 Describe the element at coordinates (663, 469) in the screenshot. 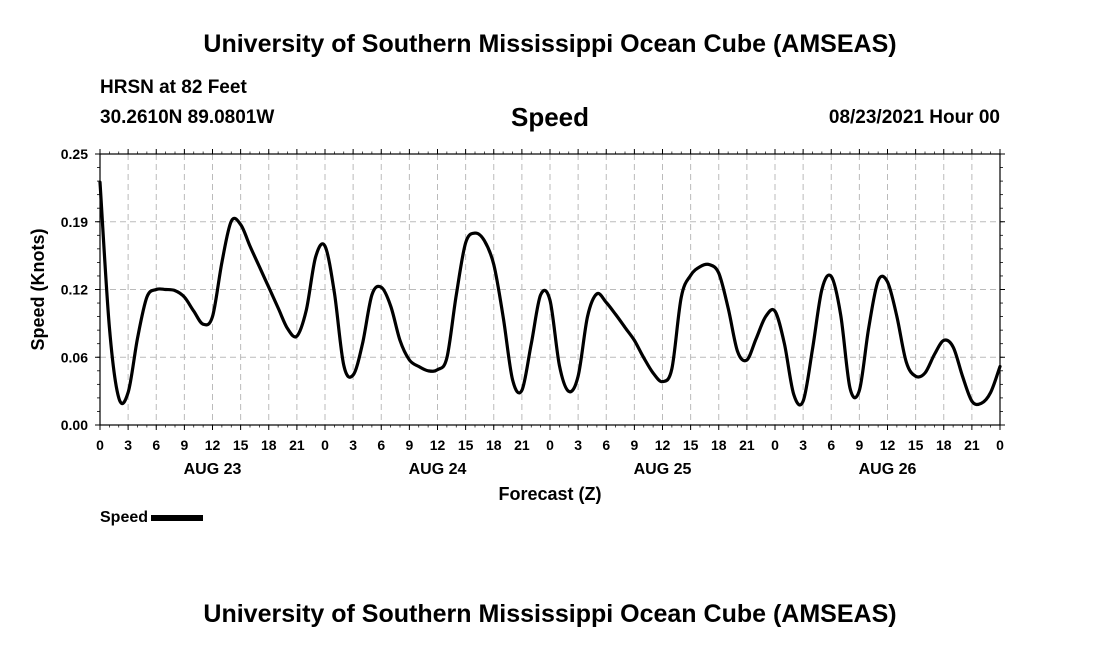

I see `day-label: AUG 25` at that location.